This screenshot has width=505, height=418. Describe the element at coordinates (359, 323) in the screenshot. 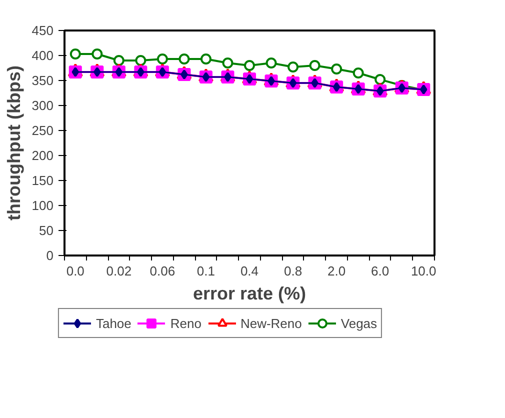

I see `legend-label: Vegas` at that location.